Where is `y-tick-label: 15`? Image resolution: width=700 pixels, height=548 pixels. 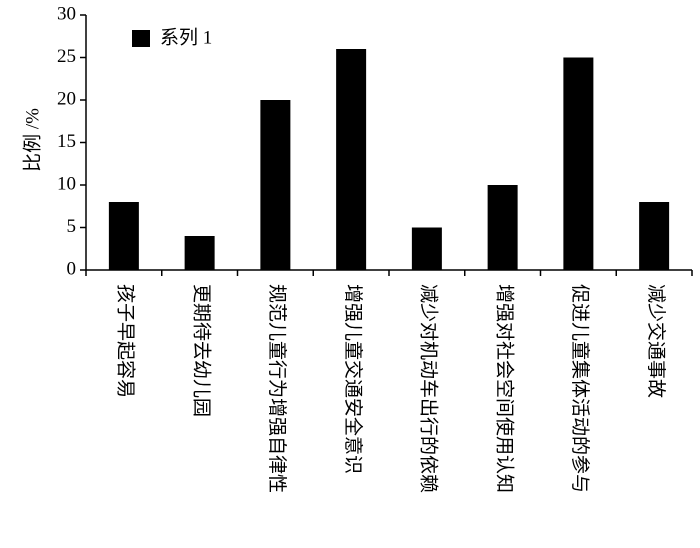
y-tick-label: 15 is located at coordinates (66, 141).